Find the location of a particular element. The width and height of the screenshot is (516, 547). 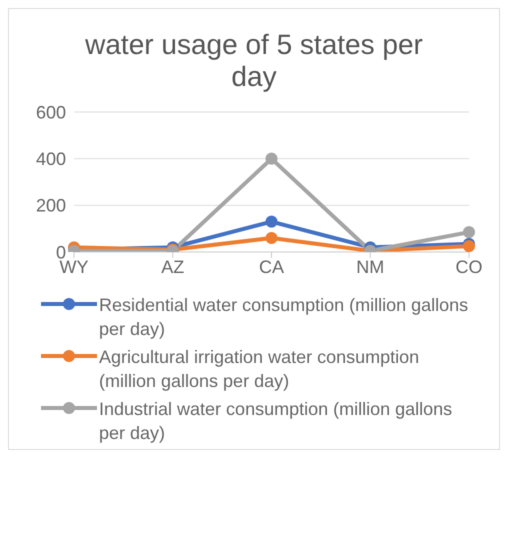

legend-label: Residential water consumption (million gallons per day) is located at coordinates (284, 317).